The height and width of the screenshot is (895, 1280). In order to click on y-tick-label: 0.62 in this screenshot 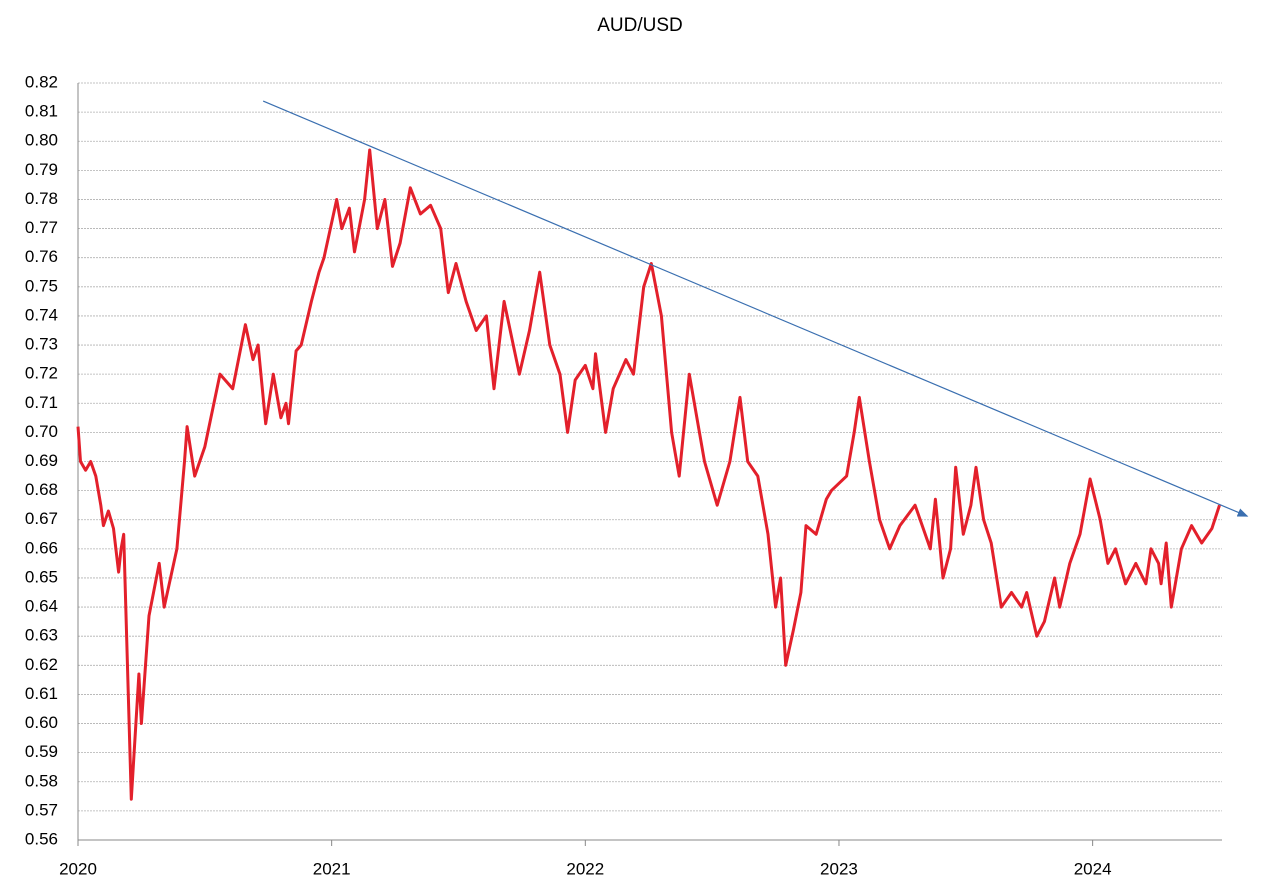, I will do `click(41, 664)`.